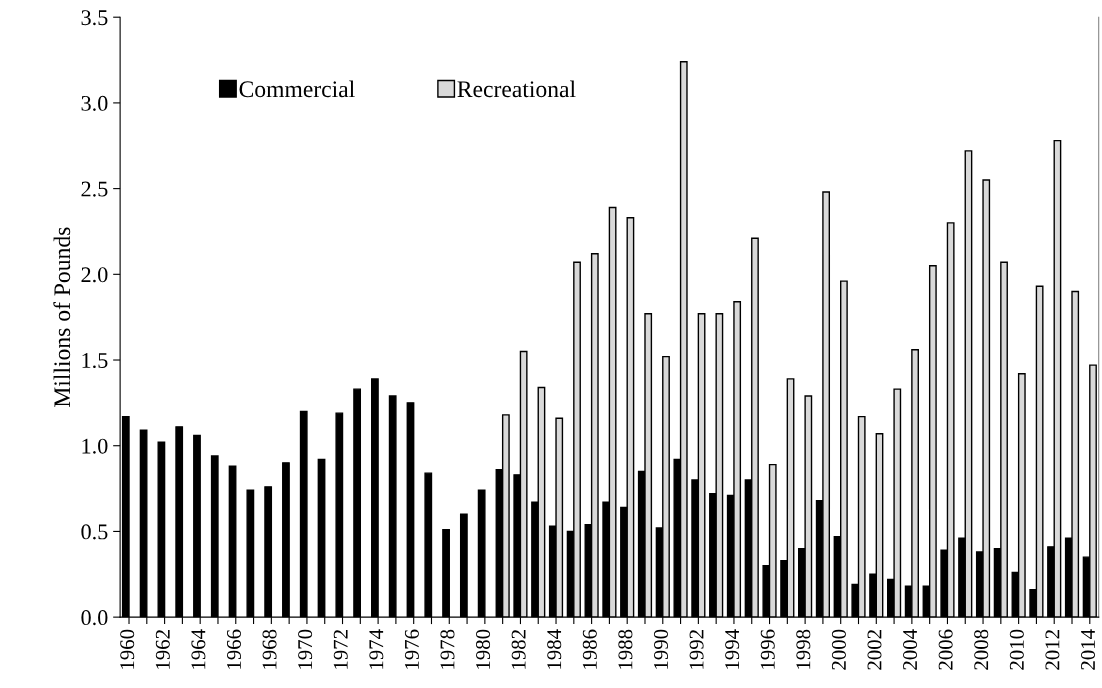 This screenshot has width=1102, height=688. What do you see at coordinates (447, 649) in the screenshot?
I see `x-tick-label: 1978` at bounding box center [447, 649].